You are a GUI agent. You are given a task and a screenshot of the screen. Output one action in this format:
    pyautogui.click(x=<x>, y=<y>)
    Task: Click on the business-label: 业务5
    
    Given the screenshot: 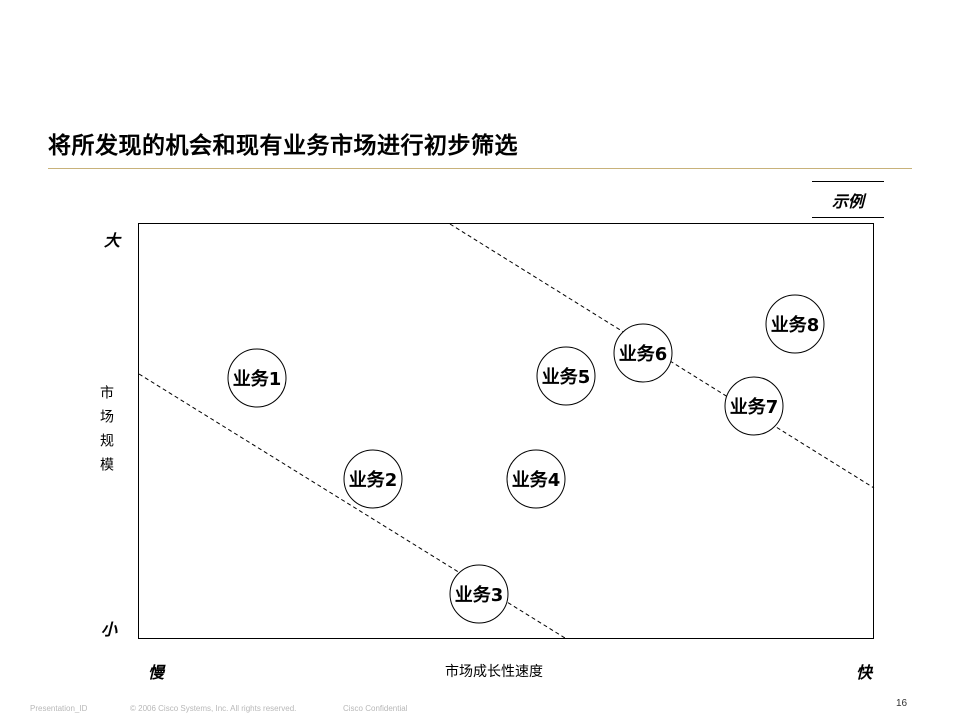 What is the action you would take?
    pyautogui.click(x=566, y=377)
    